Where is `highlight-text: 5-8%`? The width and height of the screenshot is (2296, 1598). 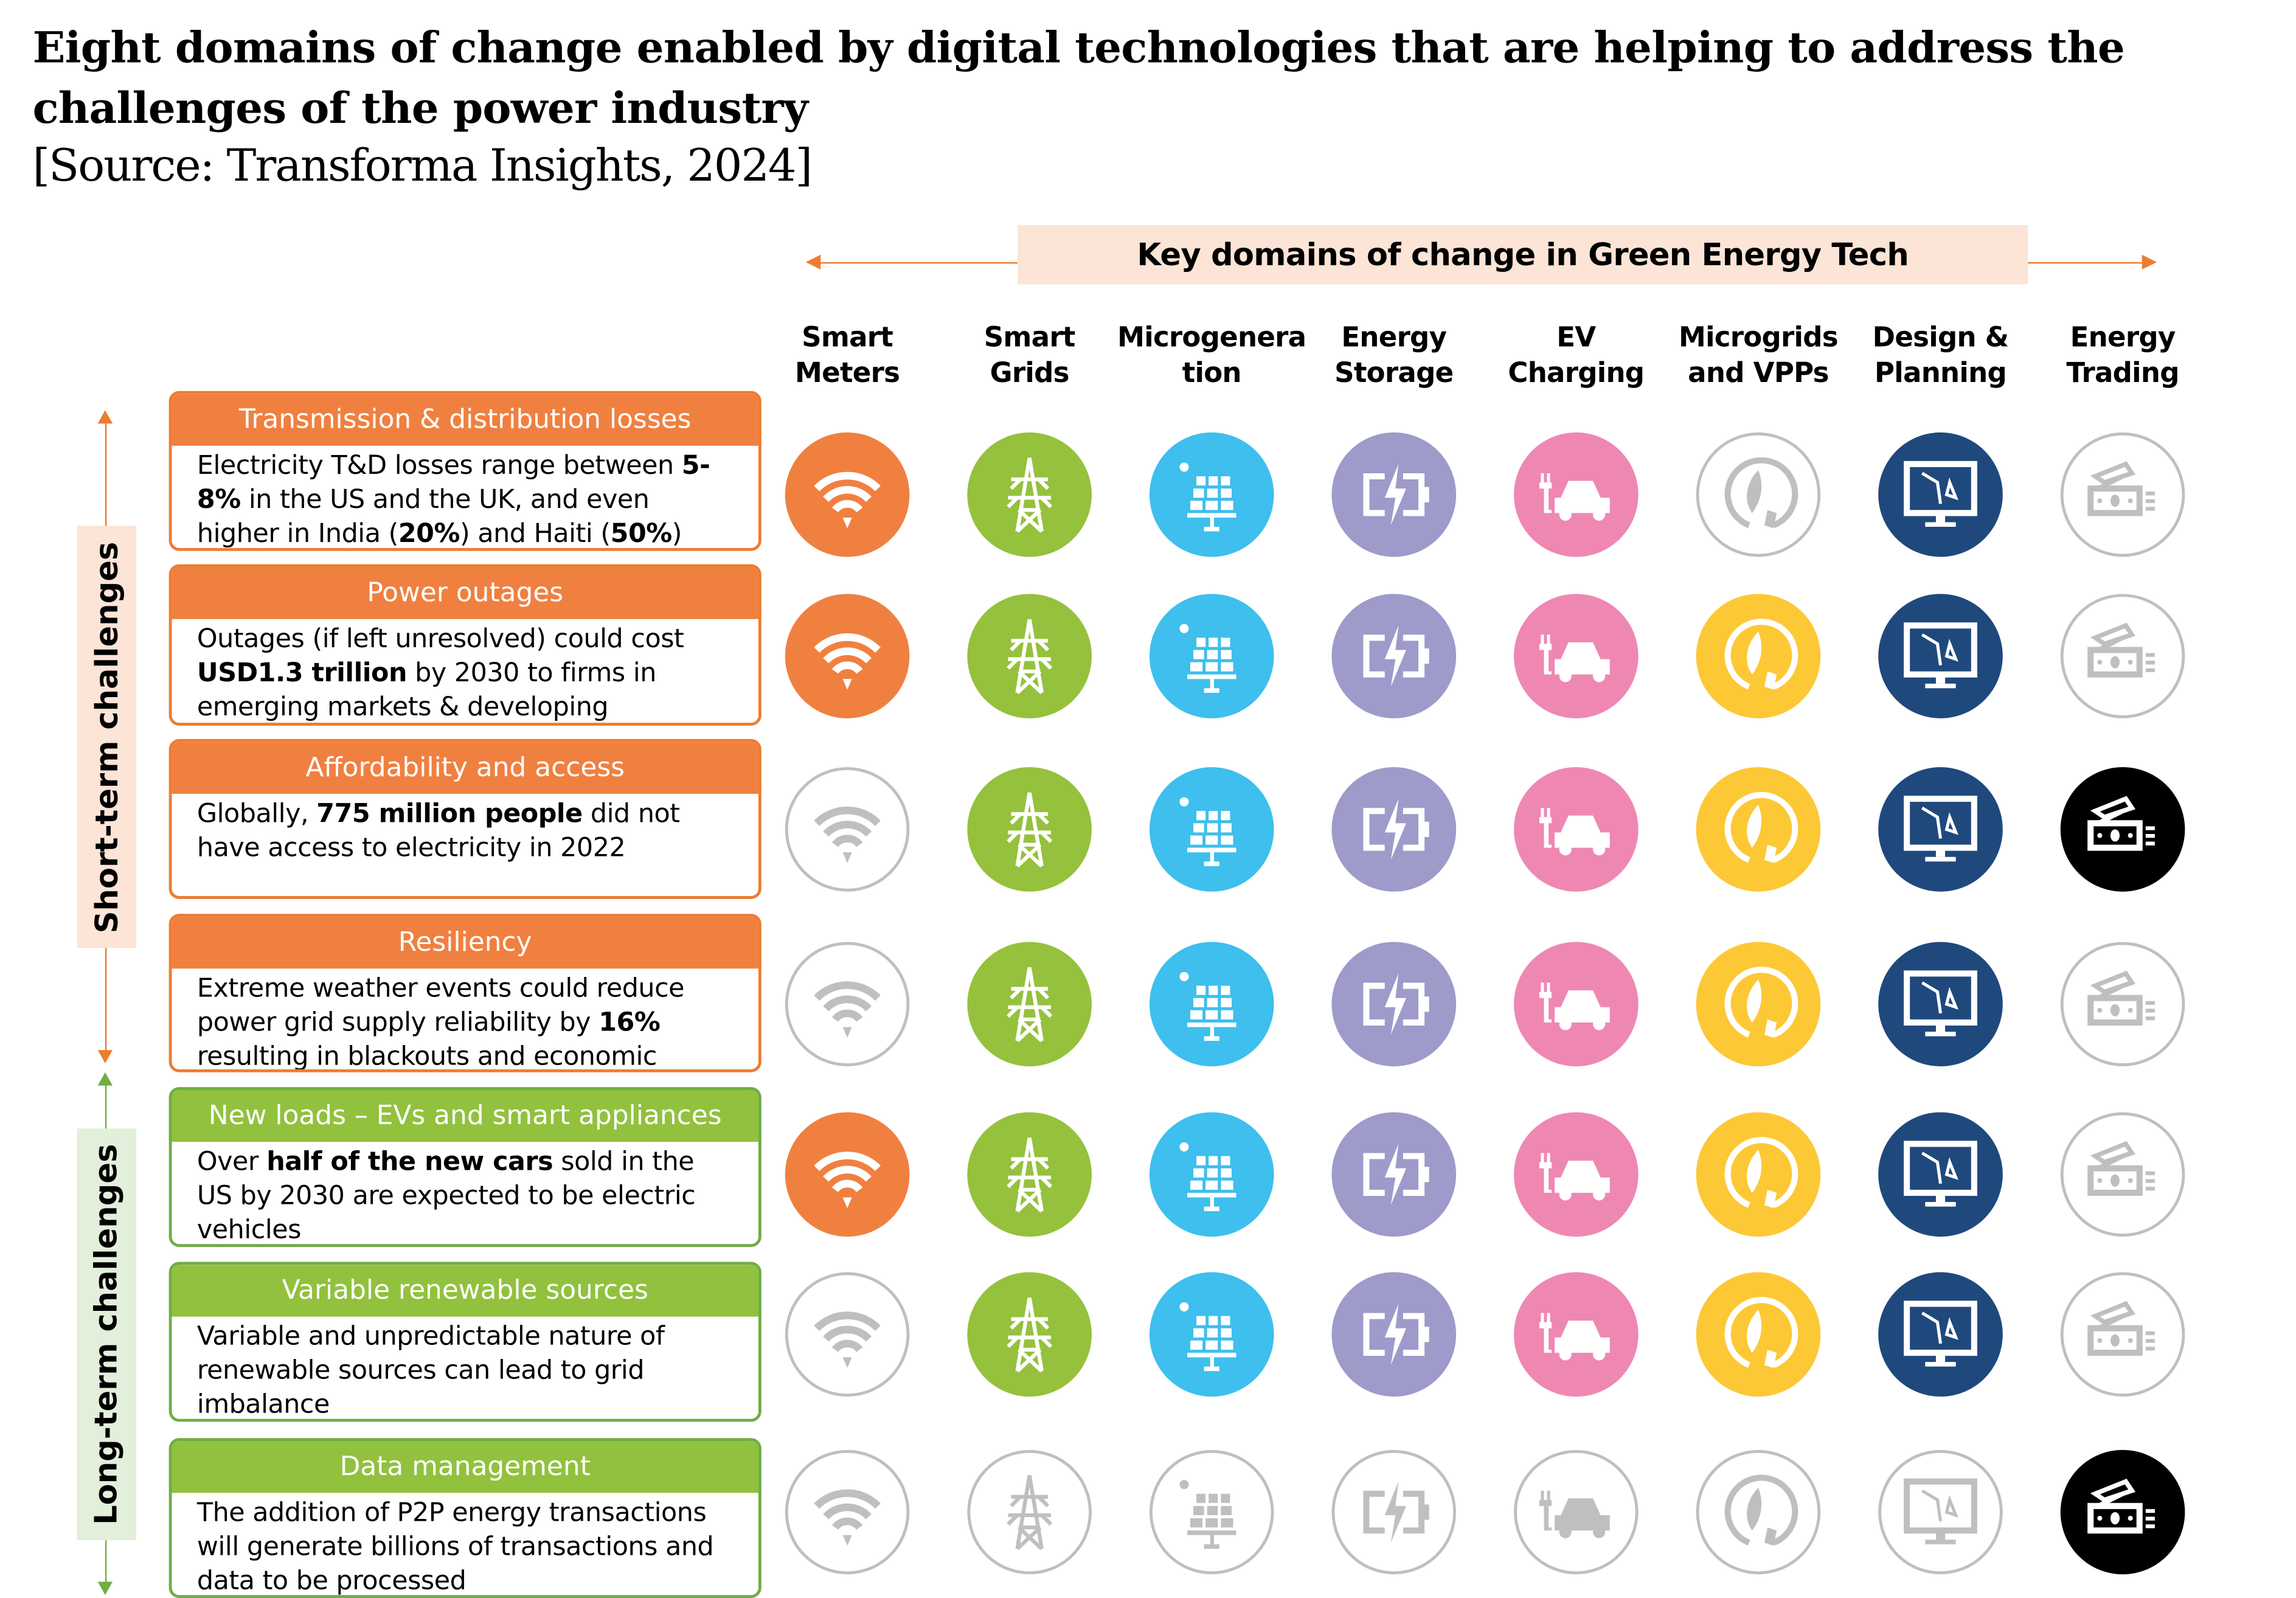
highlight-text: 5-8% is located at coordinates (453, 483).